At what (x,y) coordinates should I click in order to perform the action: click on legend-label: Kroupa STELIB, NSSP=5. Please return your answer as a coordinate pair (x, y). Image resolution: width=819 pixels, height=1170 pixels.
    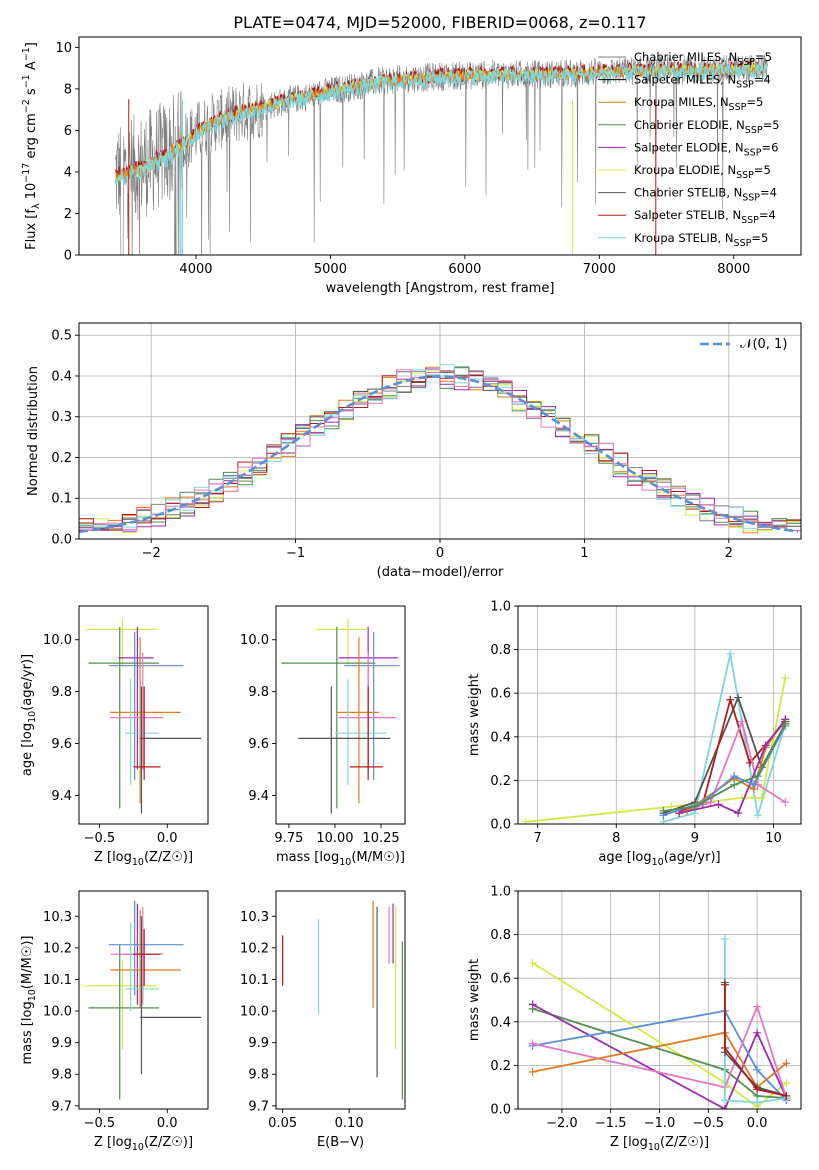
    Looking at the image, I should click on (701, 240).